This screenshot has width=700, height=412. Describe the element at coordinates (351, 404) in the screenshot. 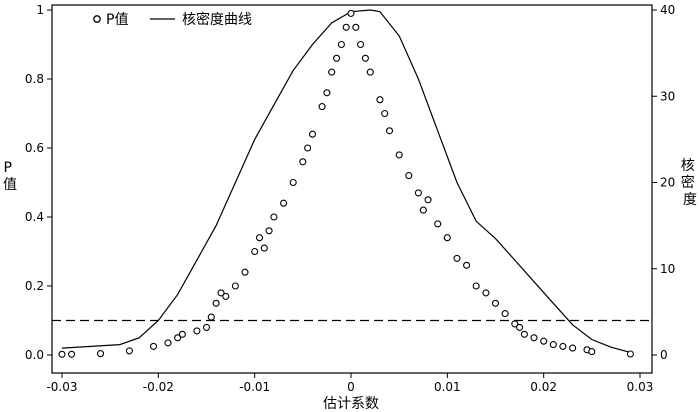

I see `x-axis-label: 估计系数` at that location.